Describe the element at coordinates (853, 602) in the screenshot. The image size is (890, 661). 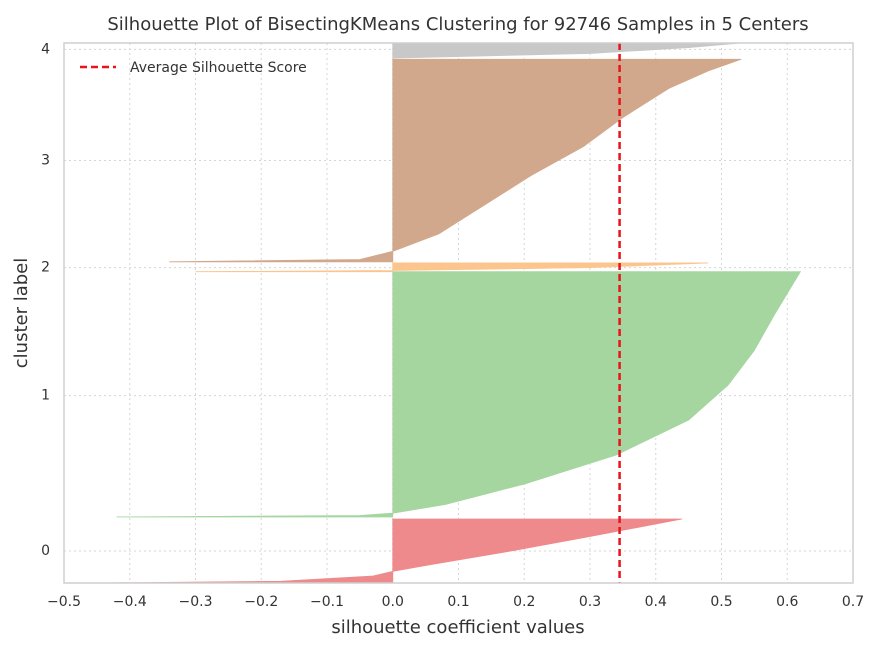
I see `x-tick-label: 0.7` at that location.